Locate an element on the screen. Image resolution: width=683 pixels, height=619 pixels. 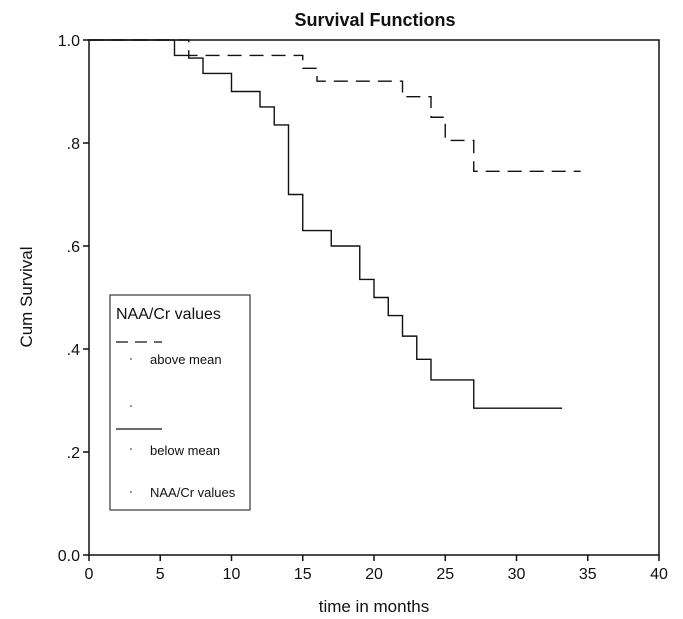
x-tick-label: 5 is located at coordinates (160, 574).